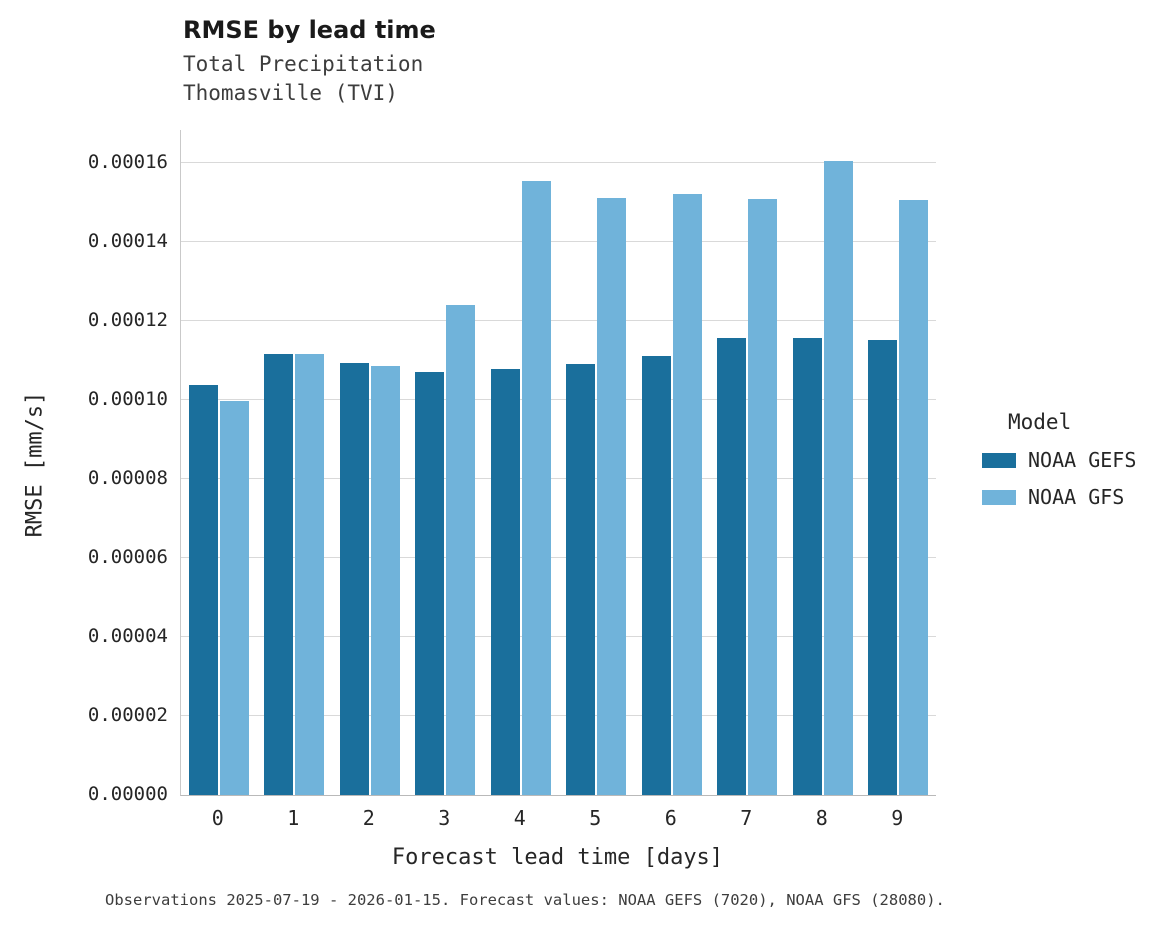  I want to click on chart-subtitle-station: Thomasville (TVI), so click(290, 93).